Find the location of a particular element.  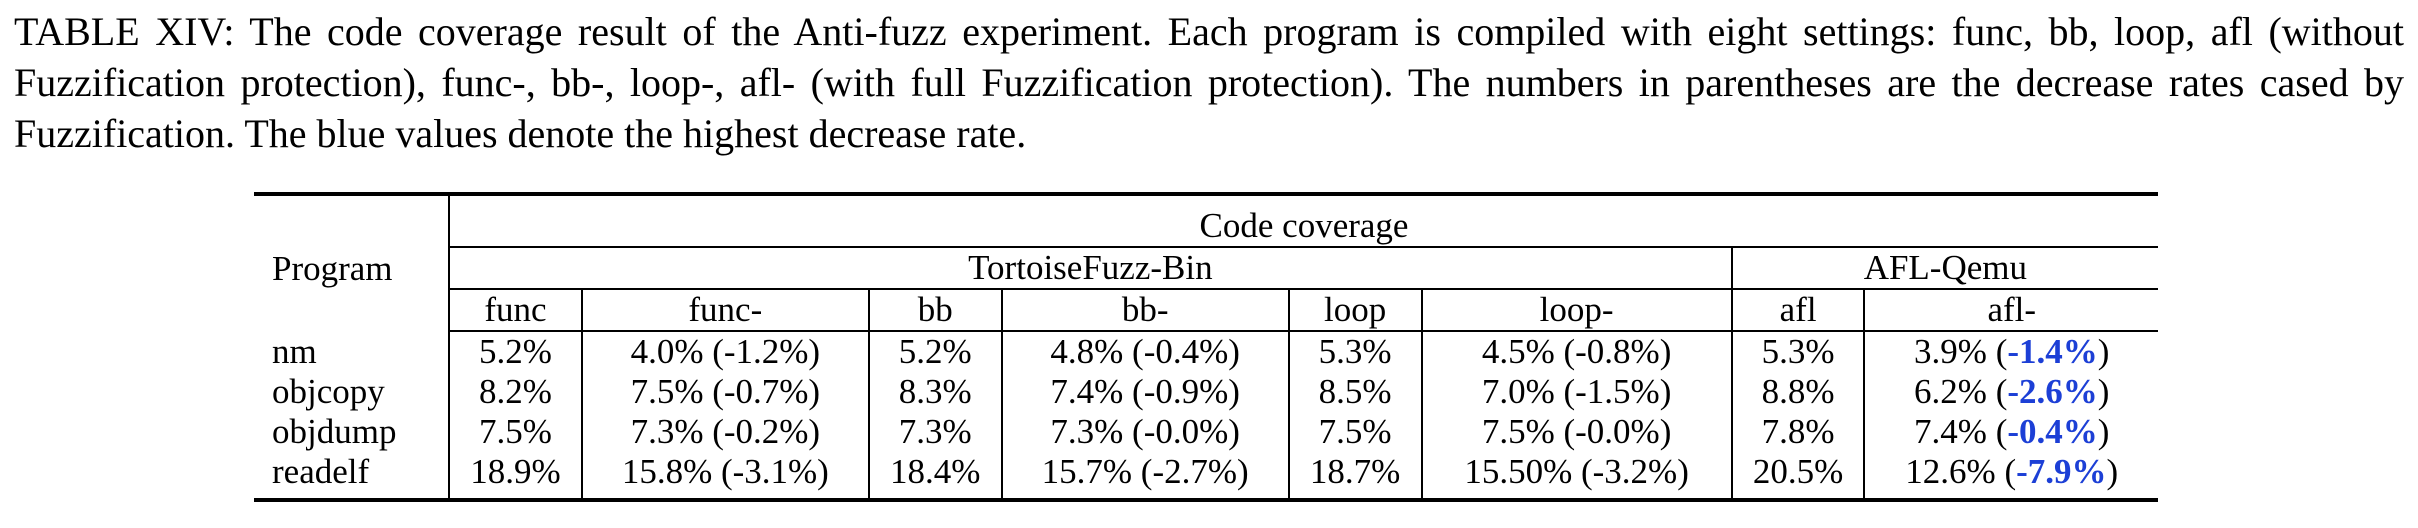

header-row-3: func func- bb bb- loop loop- afl afl- is located at coordinates (1206, 310).